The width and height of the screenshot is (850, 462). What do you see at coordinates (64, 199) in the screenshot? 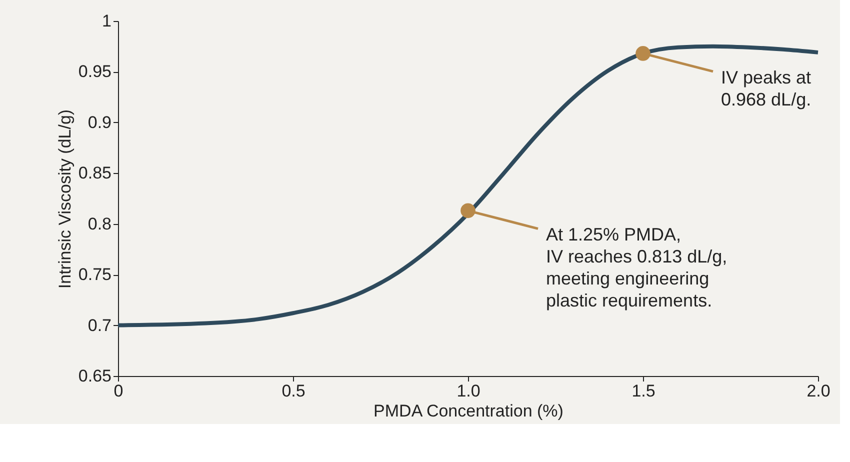
I see `y-axis-title: Intrinsic Viscosity (dL/g)` at bounding box center [64, 199].